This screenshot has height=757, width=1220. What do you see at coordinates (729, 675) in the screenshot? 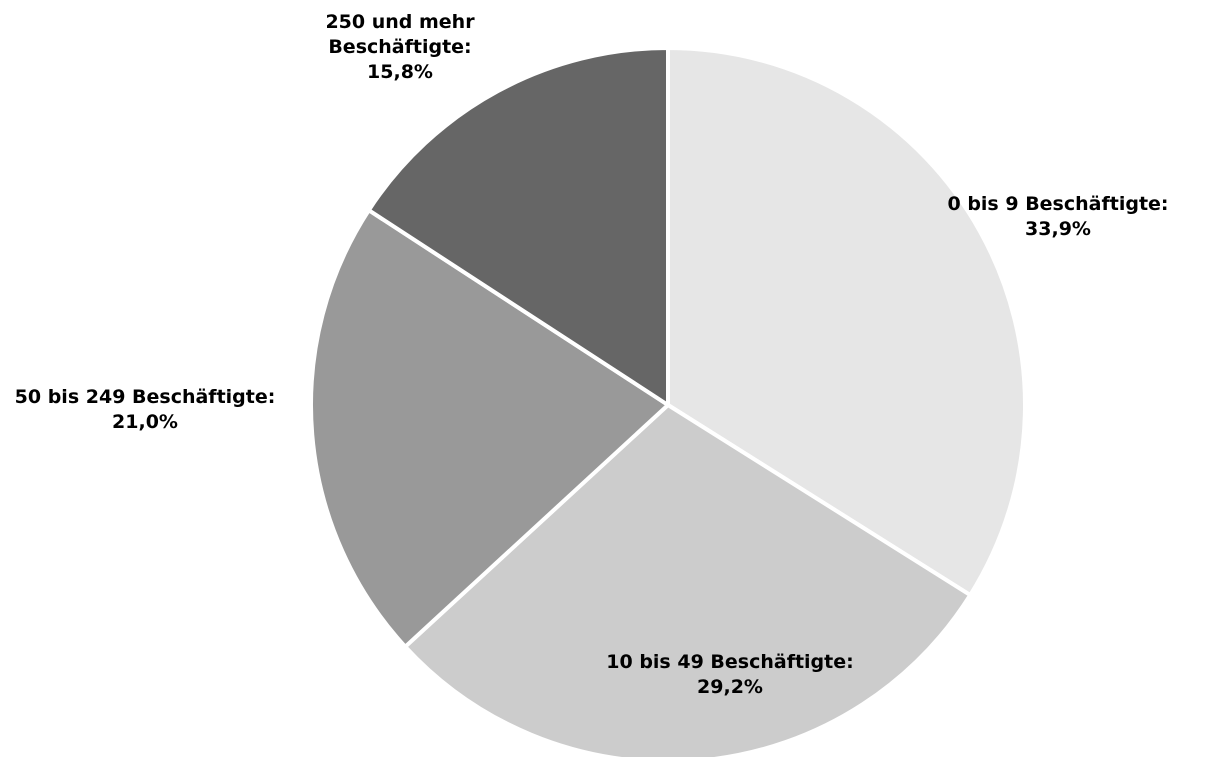
I see `slice-label-10-49-employees: 10 bis 49 Beschäftigte: 29,2%` at bounding box center [729, 675].